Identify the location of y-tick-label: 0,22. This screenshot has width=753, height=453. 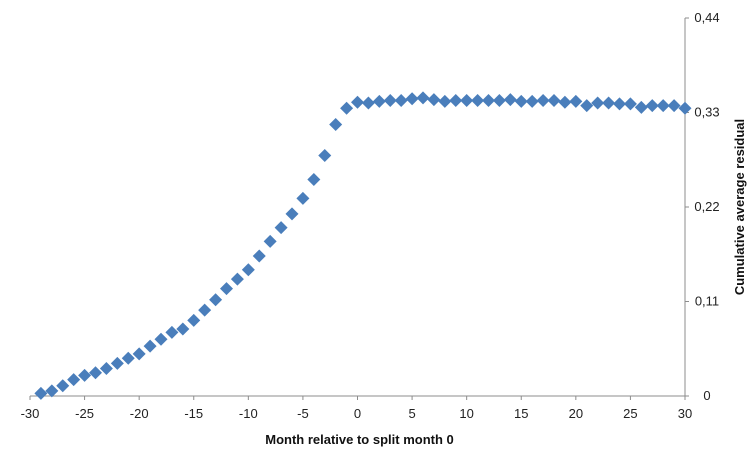
(706, 206).